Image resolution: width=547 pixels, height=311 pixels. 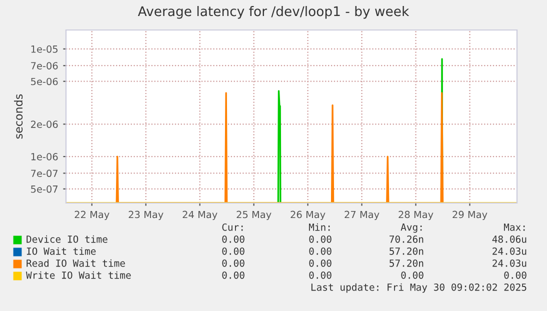 I want to click on text: Max:, so click(x=514, y=227).